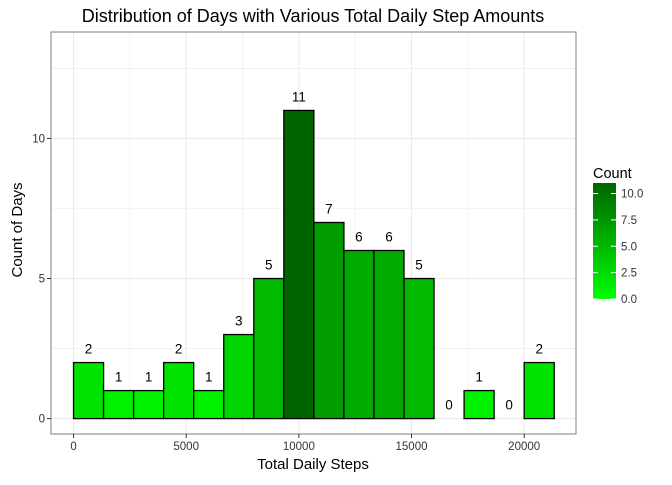 The height and width of the screenshot is (485, 672). What do you see at coordinates (299, 447) in the screenshot?
I see `x-tick-label: 10000` at bounding box center [299, 447].